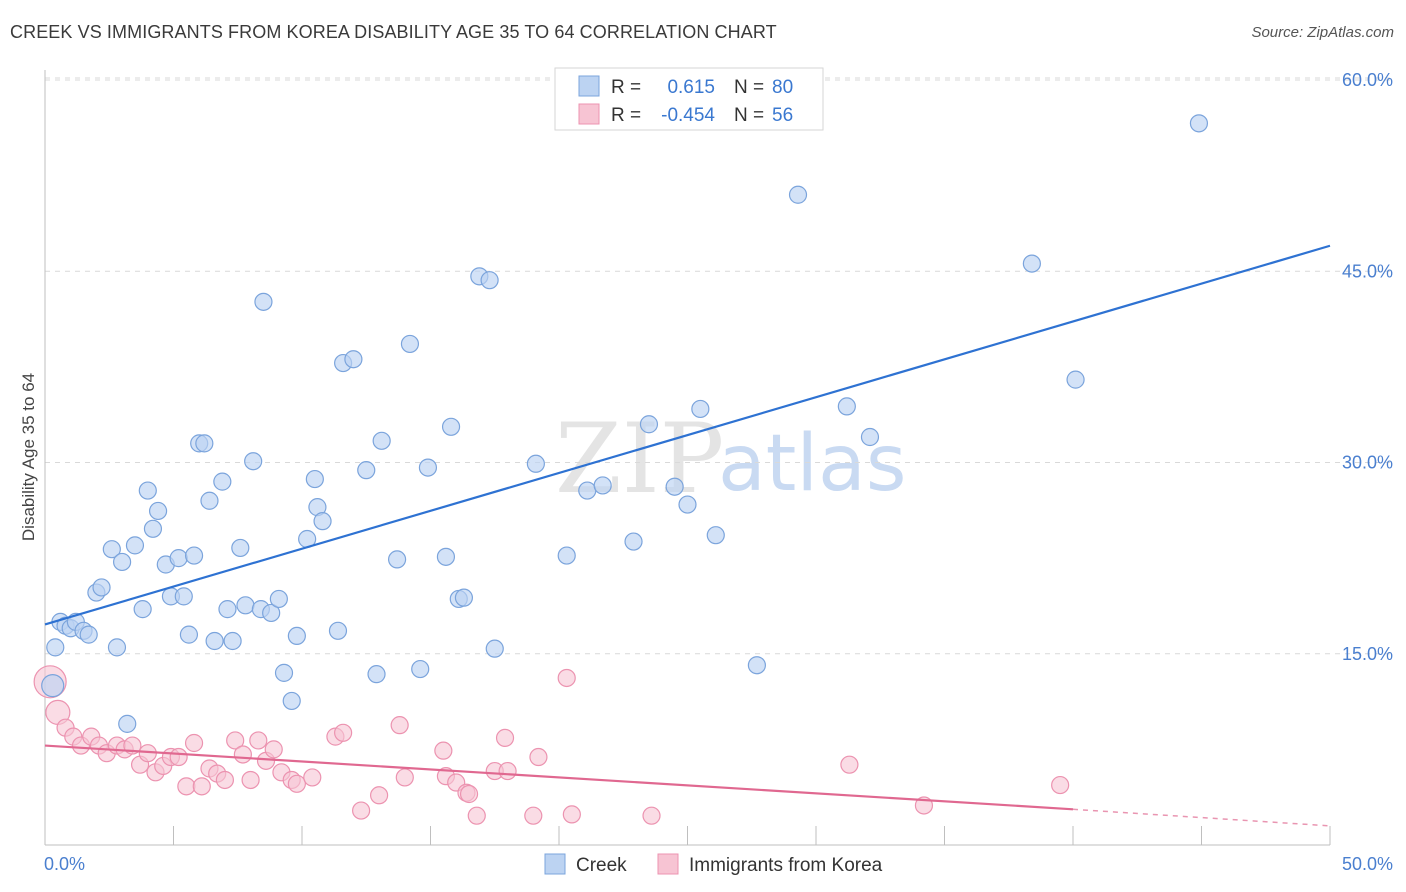  I want to click on korea-bottom-swatch, so click(668, 864).